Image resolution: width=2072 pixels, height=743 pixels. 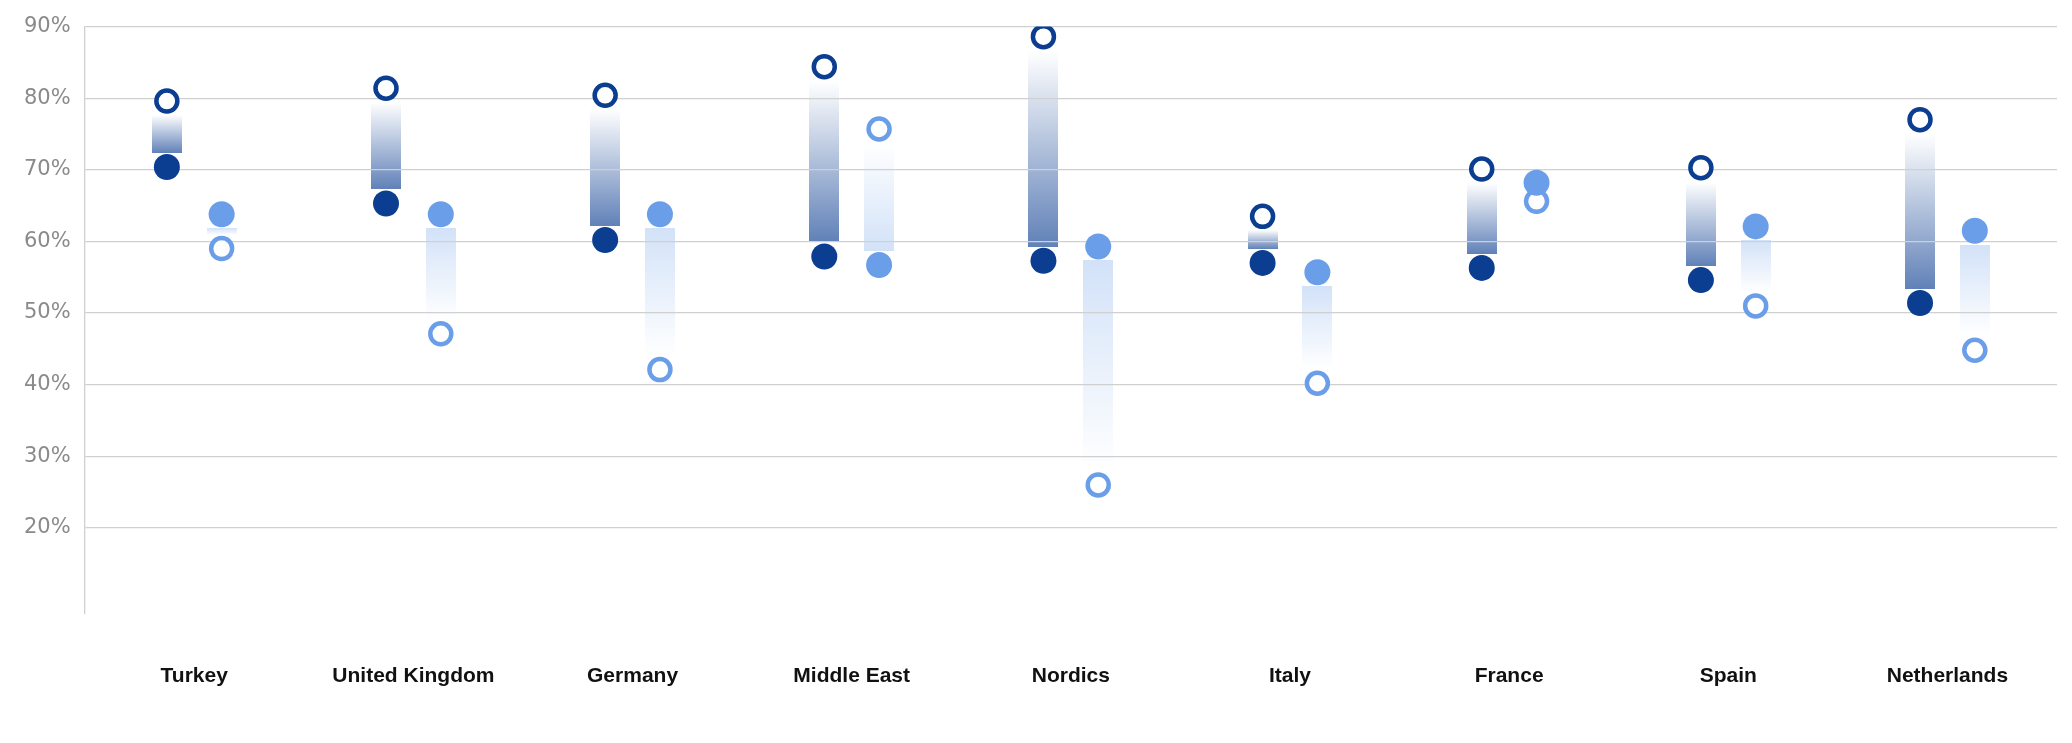 What do you see at coordinates (47, 168) in the screenshot?
I see `y-tick-label: 70%` at bounding box center [47, 168].